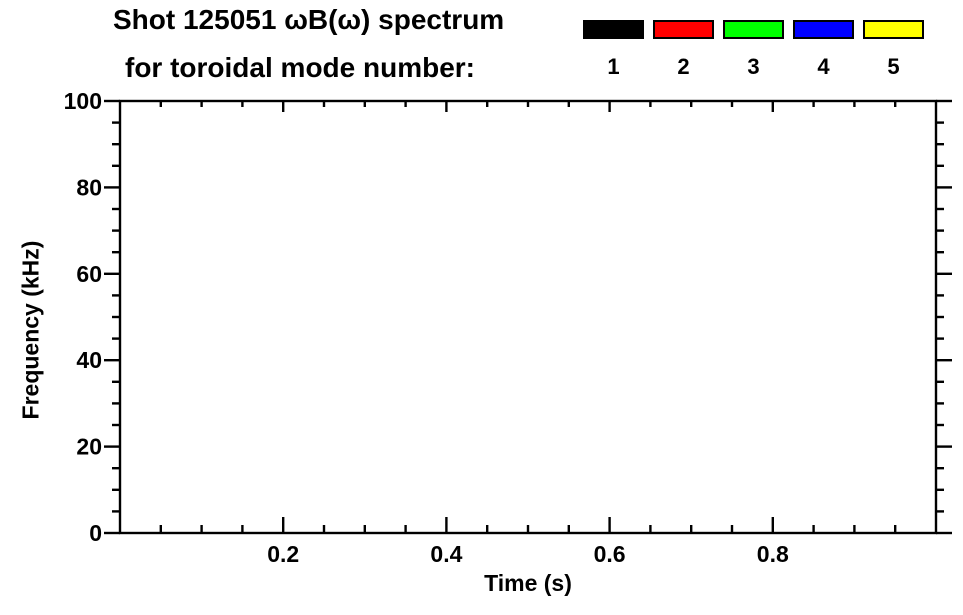 This screenshot has height=615, width=963. What do you see at coordinates (446, 554) in the screenshot?
I see `x-tick-label: 0.4` at bounding box center [446, 554].